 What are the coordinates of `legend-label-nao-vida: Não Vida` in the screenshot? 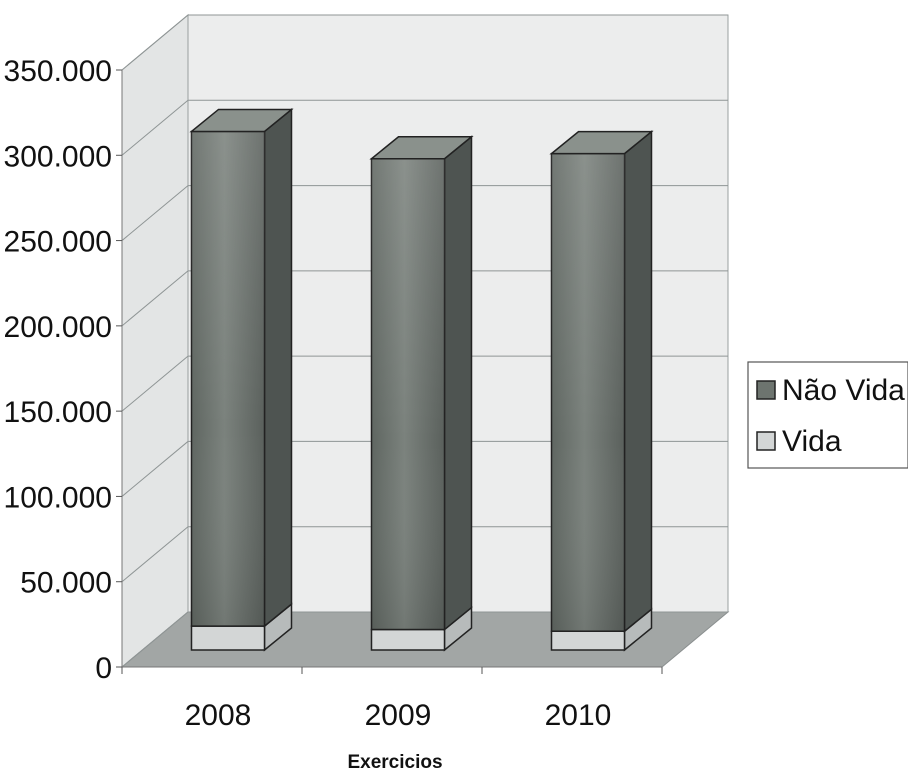 It's located at (843, 390).